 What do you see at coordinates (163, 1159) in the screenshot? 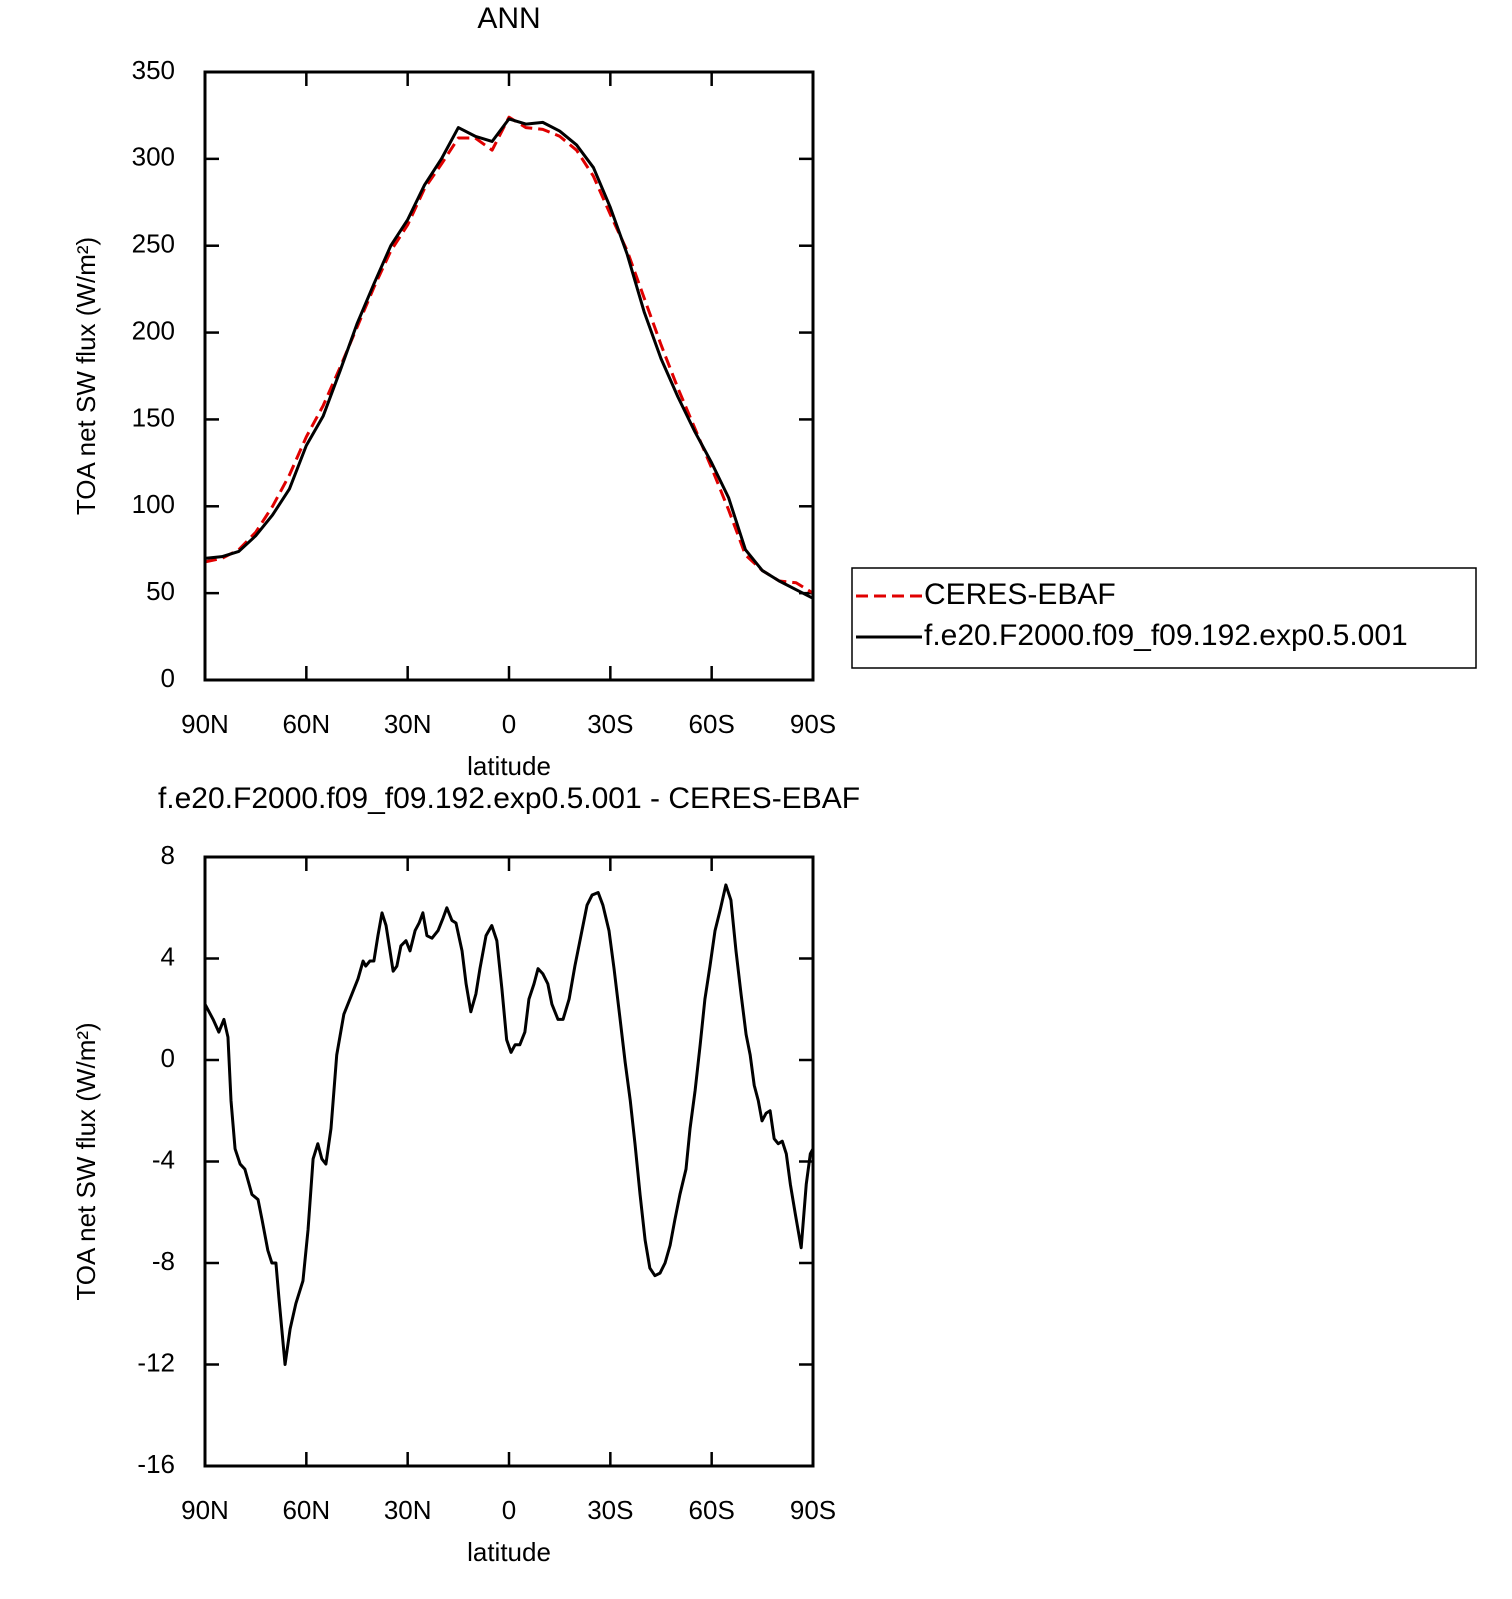
I see `y-tick-label: -4` at bounding box center [163, 1159].